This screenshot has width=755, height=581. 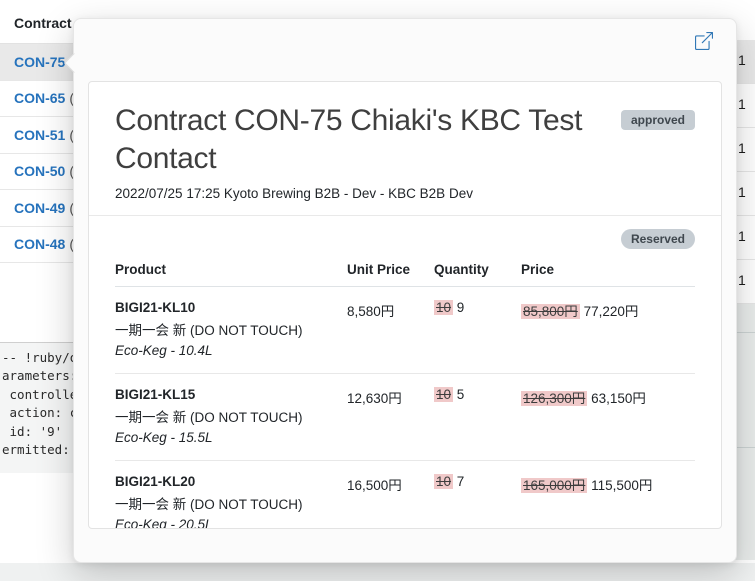 I want to click on new-price: 63,150円, so click(x=618, y=398).